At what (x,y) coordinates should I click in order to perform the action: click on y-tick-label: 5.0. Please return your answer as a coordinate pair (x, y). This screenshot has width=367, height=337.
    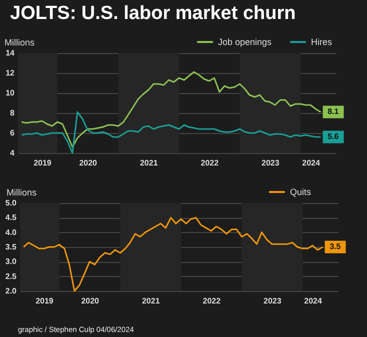
    Looking at the image, I should click on (11, 203).